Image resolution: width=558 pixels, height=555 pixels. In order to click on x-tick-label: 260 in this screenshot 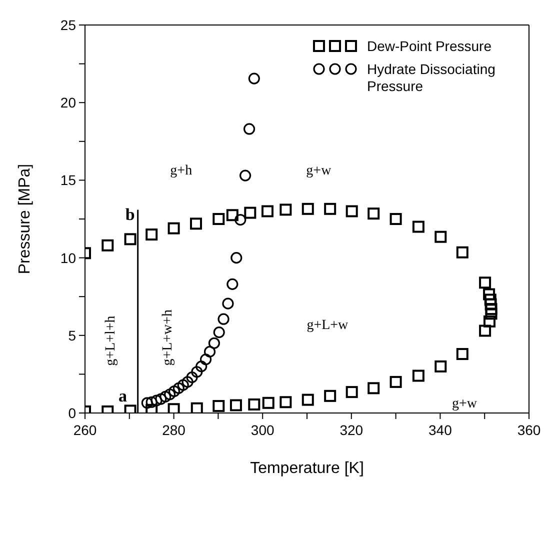, I will do `click(85, 430)`.